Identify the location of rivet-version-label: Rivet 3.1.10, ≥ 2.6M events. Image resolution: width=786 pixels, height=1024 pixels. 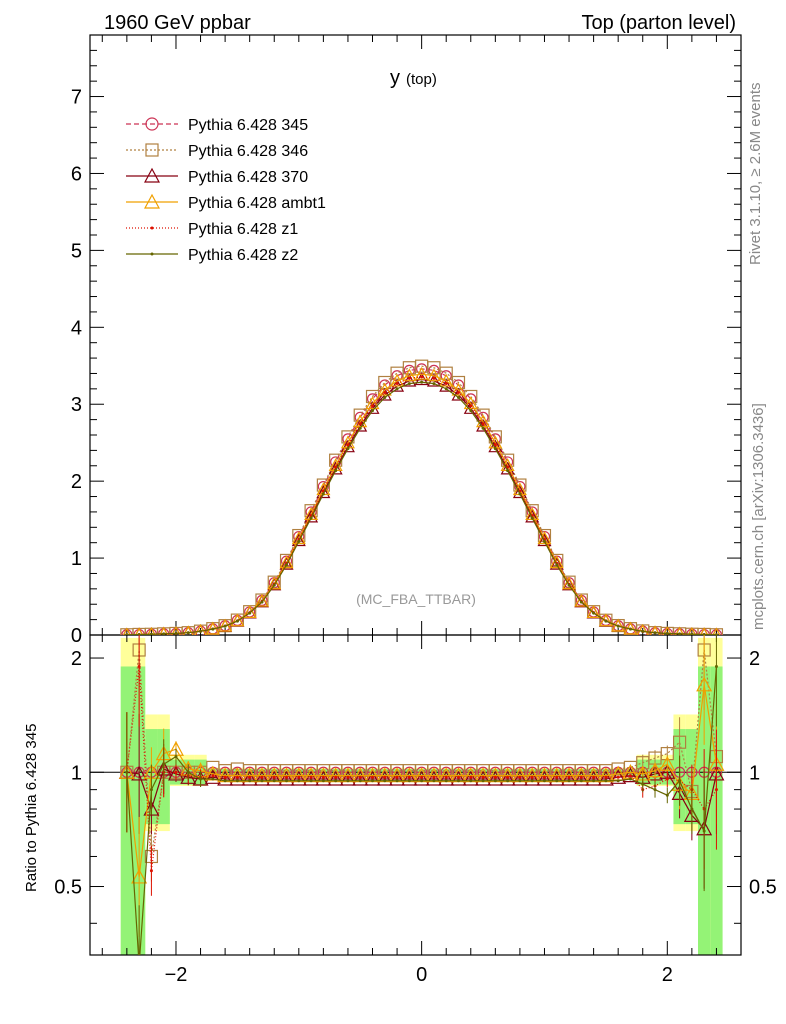
(755, 174).